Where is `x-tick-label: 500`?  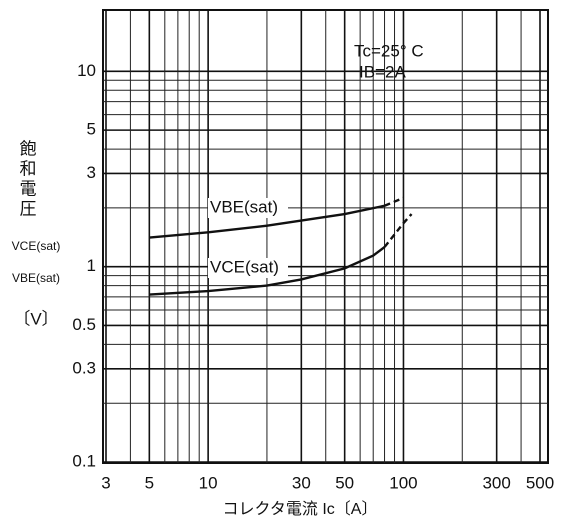
x-tick-label: 500 is located at coordinates (540, 482).